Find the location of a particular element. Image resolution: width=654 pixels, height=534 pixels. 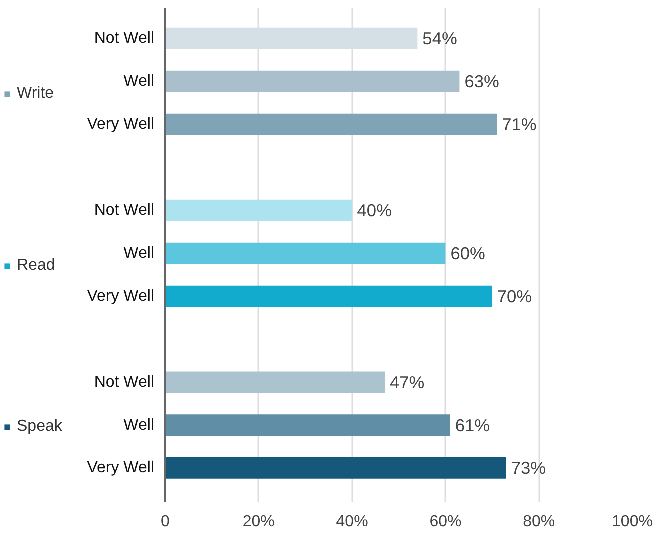

legend-label: Read is located at coordinates (36, 266).